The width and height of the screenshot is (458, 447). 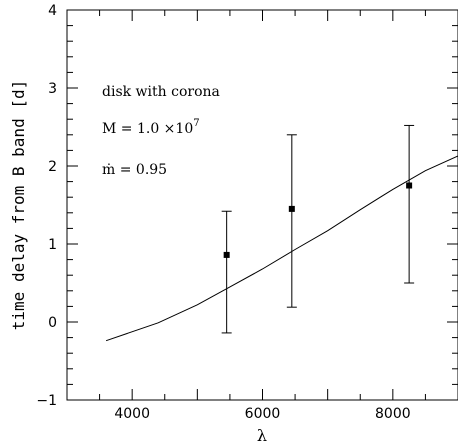 What do you see at coordinates (46, 401) in the screenshot?
I see `y-tick-label: −1` at bounding box center [46, 401].